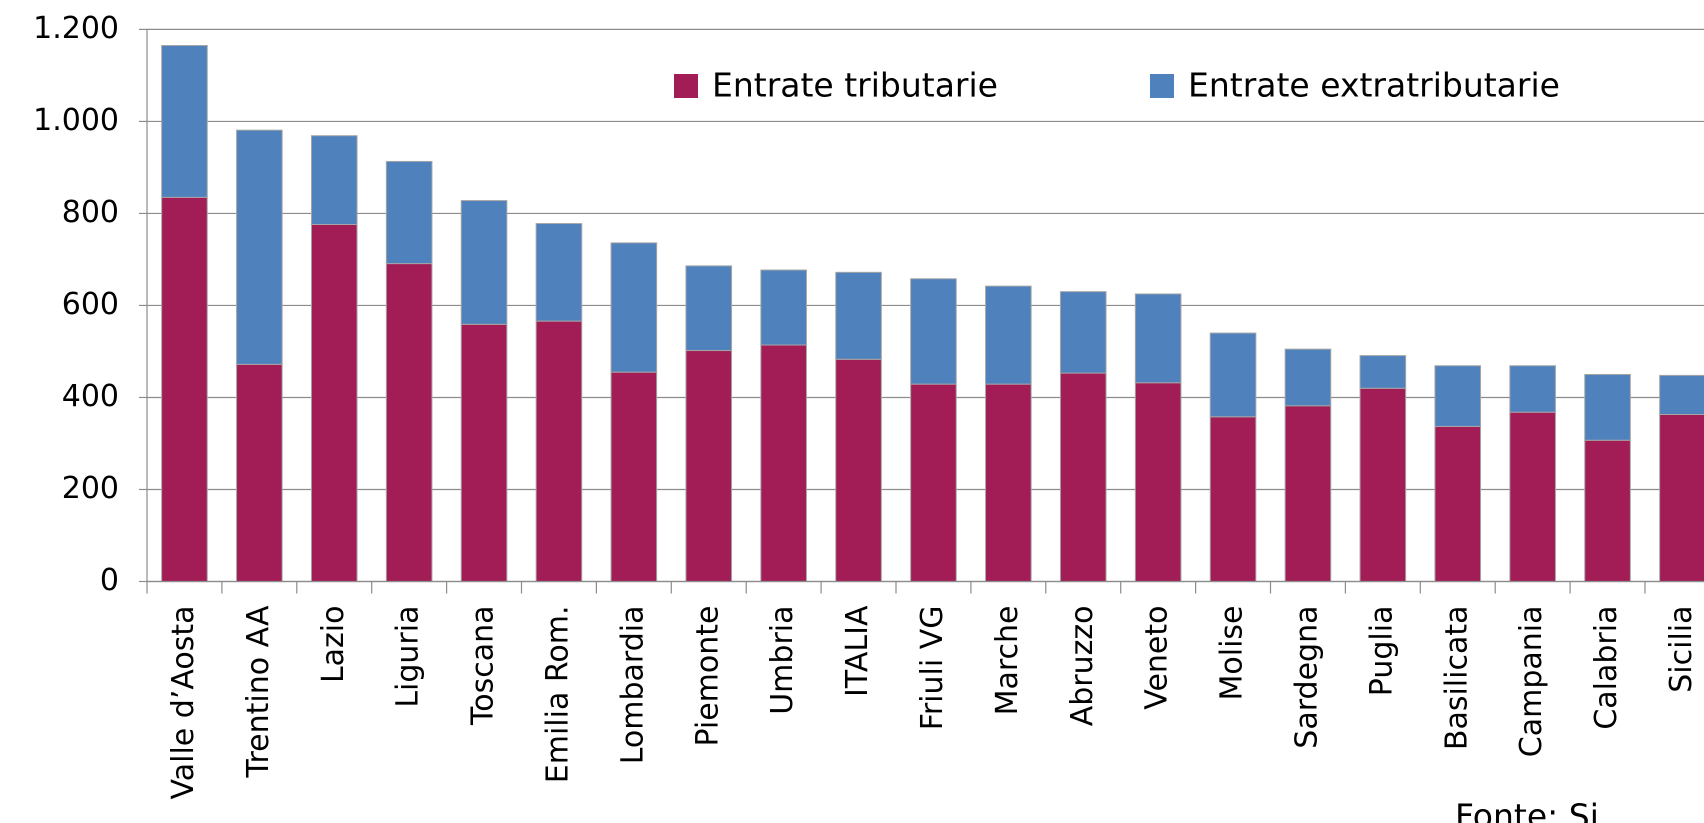 The image size is (1704, 823). What do you see at coordinates (483, 666) in the screenshot?
I see `x-tick-label: Toscana` at bounding box center [483, 666].